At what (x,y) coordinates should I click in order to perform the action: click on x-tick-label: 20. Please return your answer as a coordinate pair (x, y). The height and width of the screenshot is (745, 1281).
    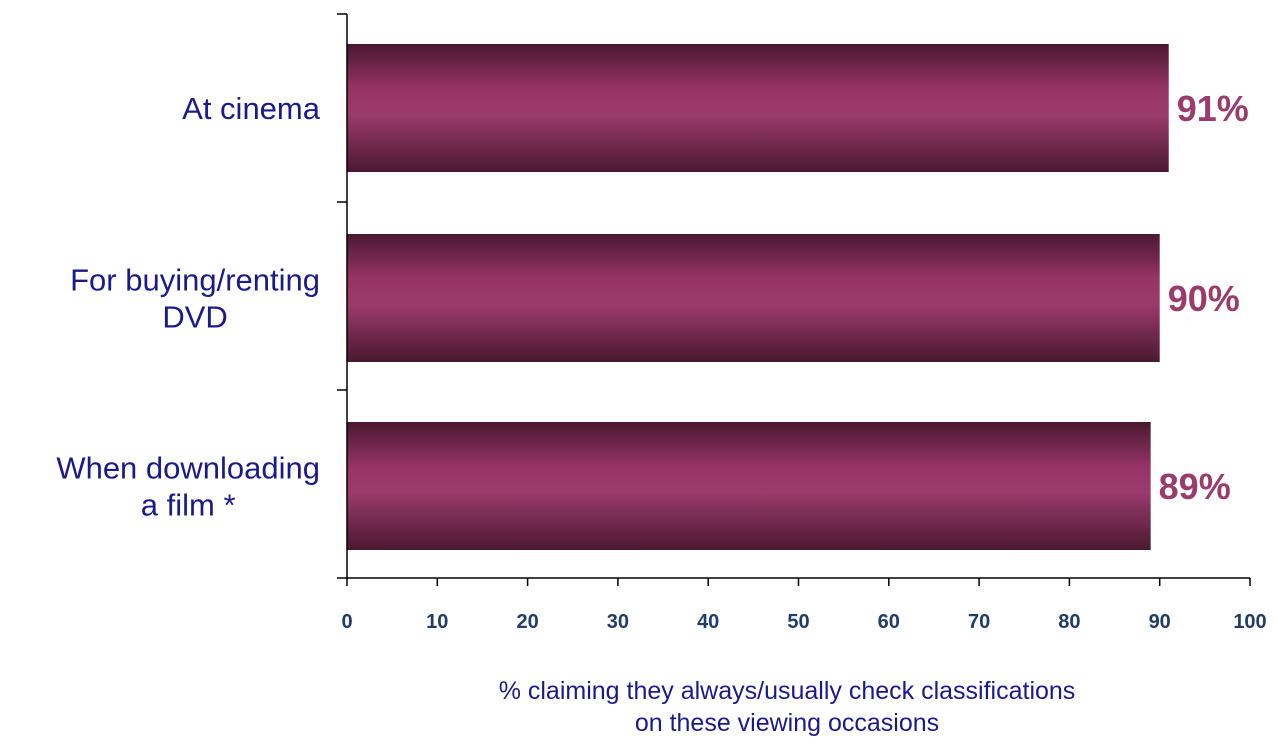
    Looking at the image, I should click on (527, 622).